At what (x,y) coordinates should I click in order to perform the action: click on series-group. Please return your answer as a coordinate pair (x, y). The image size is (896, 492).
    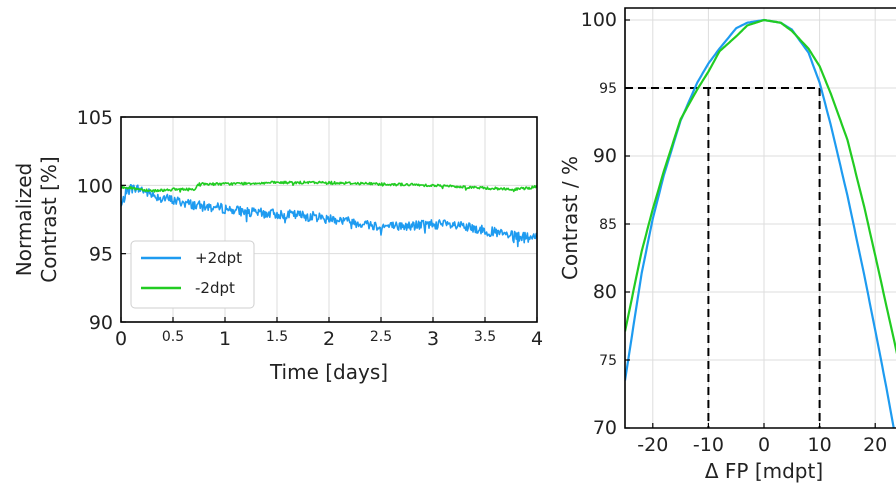
    Looking at the image, I should click on (329, 214).